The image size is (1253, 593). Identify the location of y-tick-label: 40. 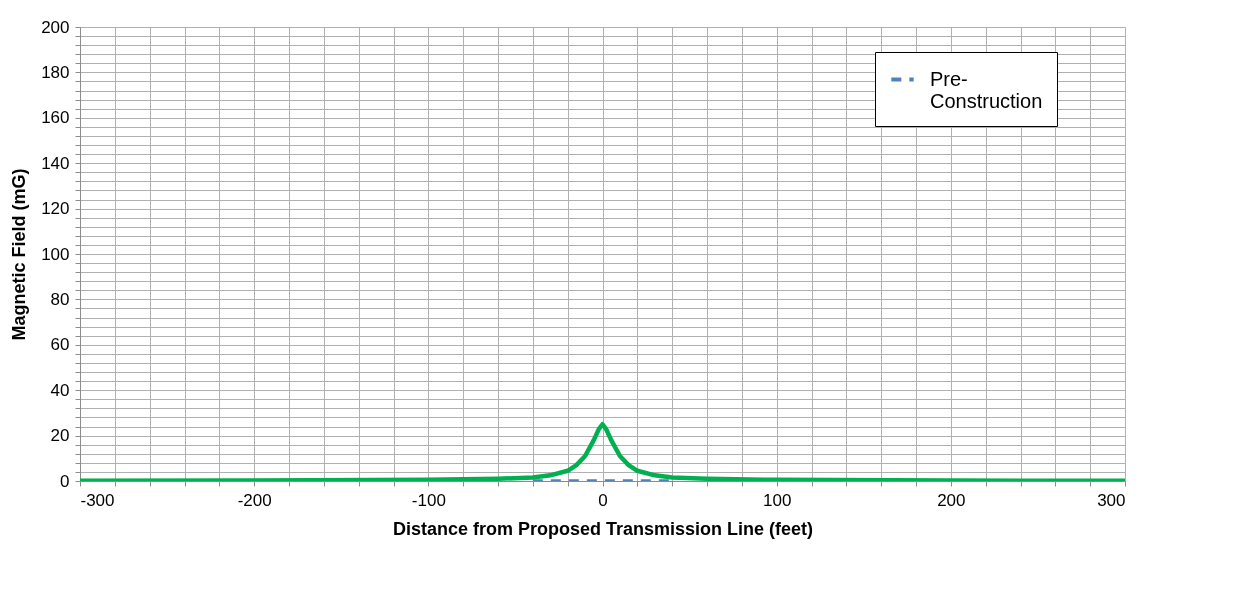
(60, 390).